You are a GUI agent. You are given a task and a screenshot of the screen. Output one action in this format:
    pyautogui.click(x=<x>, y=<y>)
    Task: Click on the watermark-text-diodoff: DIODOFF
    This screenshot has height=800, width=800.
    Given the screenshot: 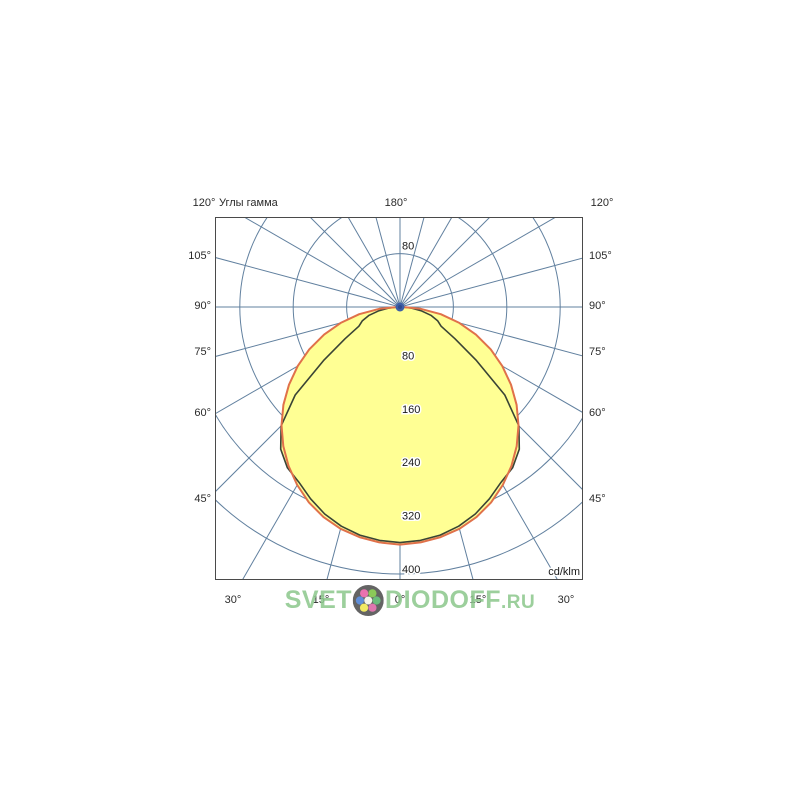 What is the action you would take?
    pyautogui.click(x=443, y=600)
    